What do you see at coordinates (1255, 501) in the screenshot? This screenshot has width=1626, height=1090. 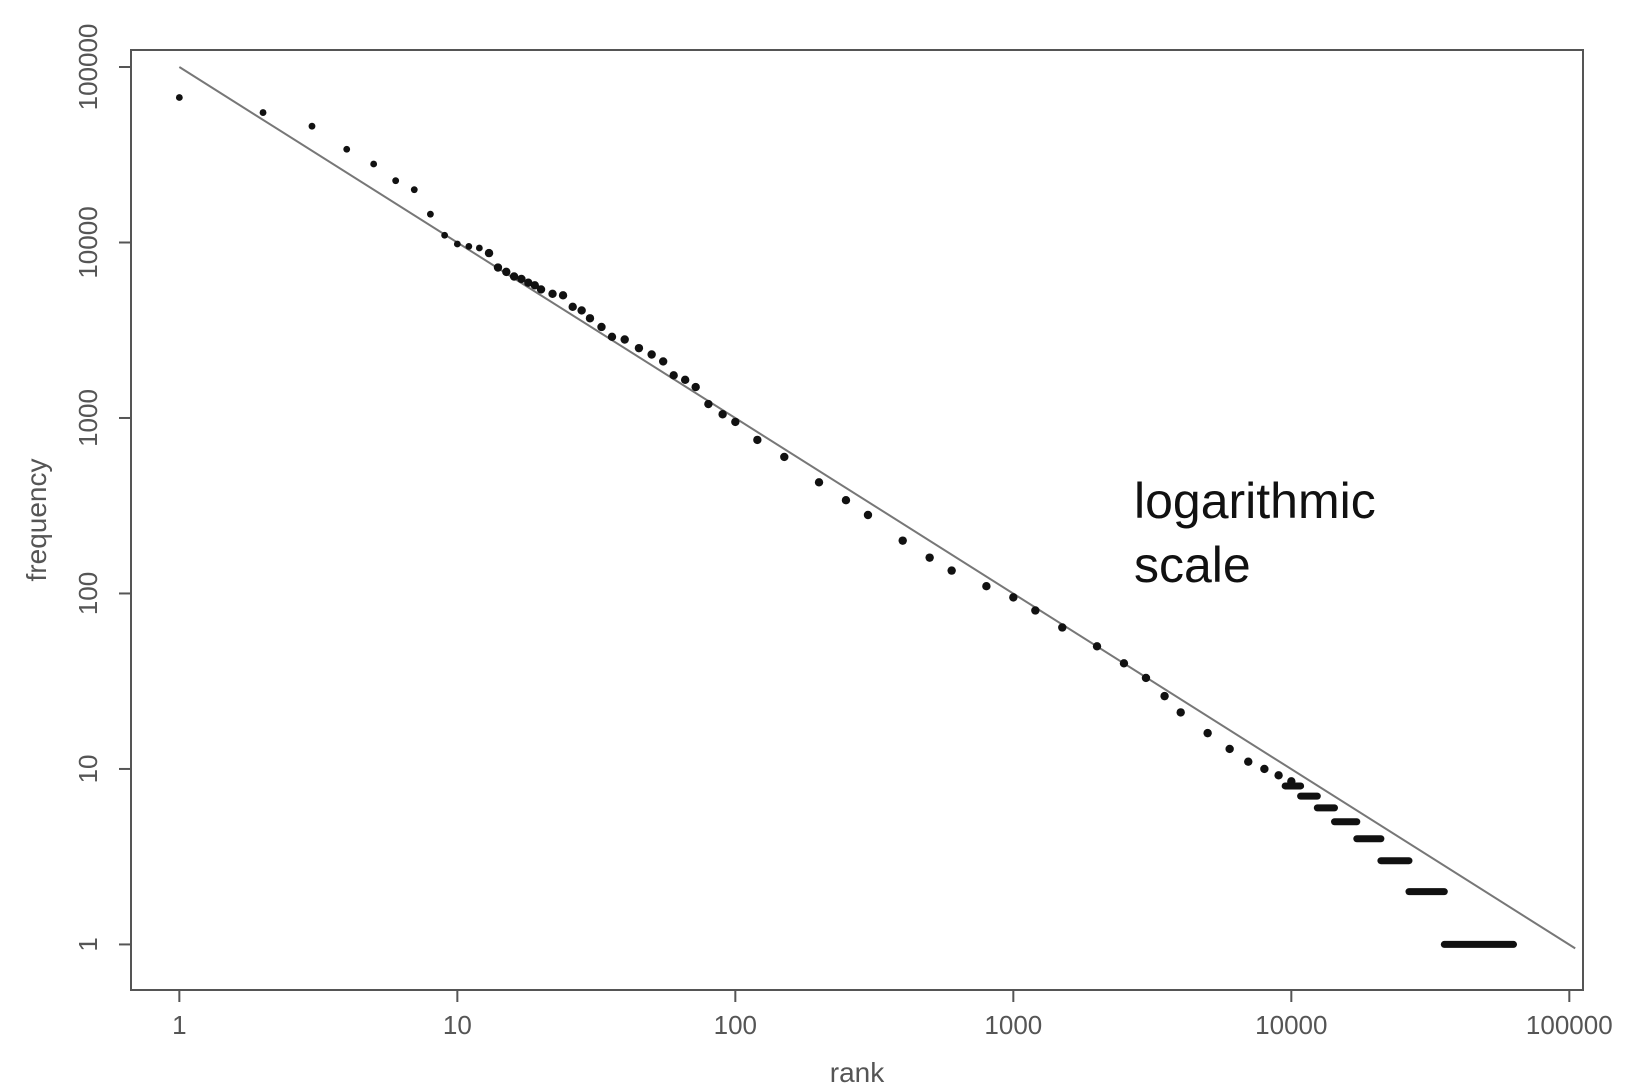 I see `annotation-line-1: logarithmic` at bounding box center [1255, 501].